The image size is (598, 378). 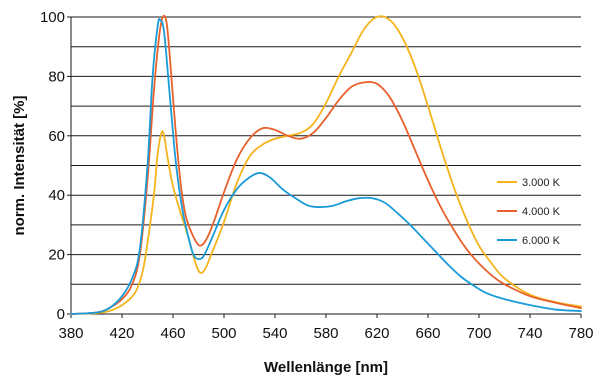 What do you see at coordinates (70, 333) in the screenshot?
I see `x-tick-label: 380` at bounding box center [70, 333].